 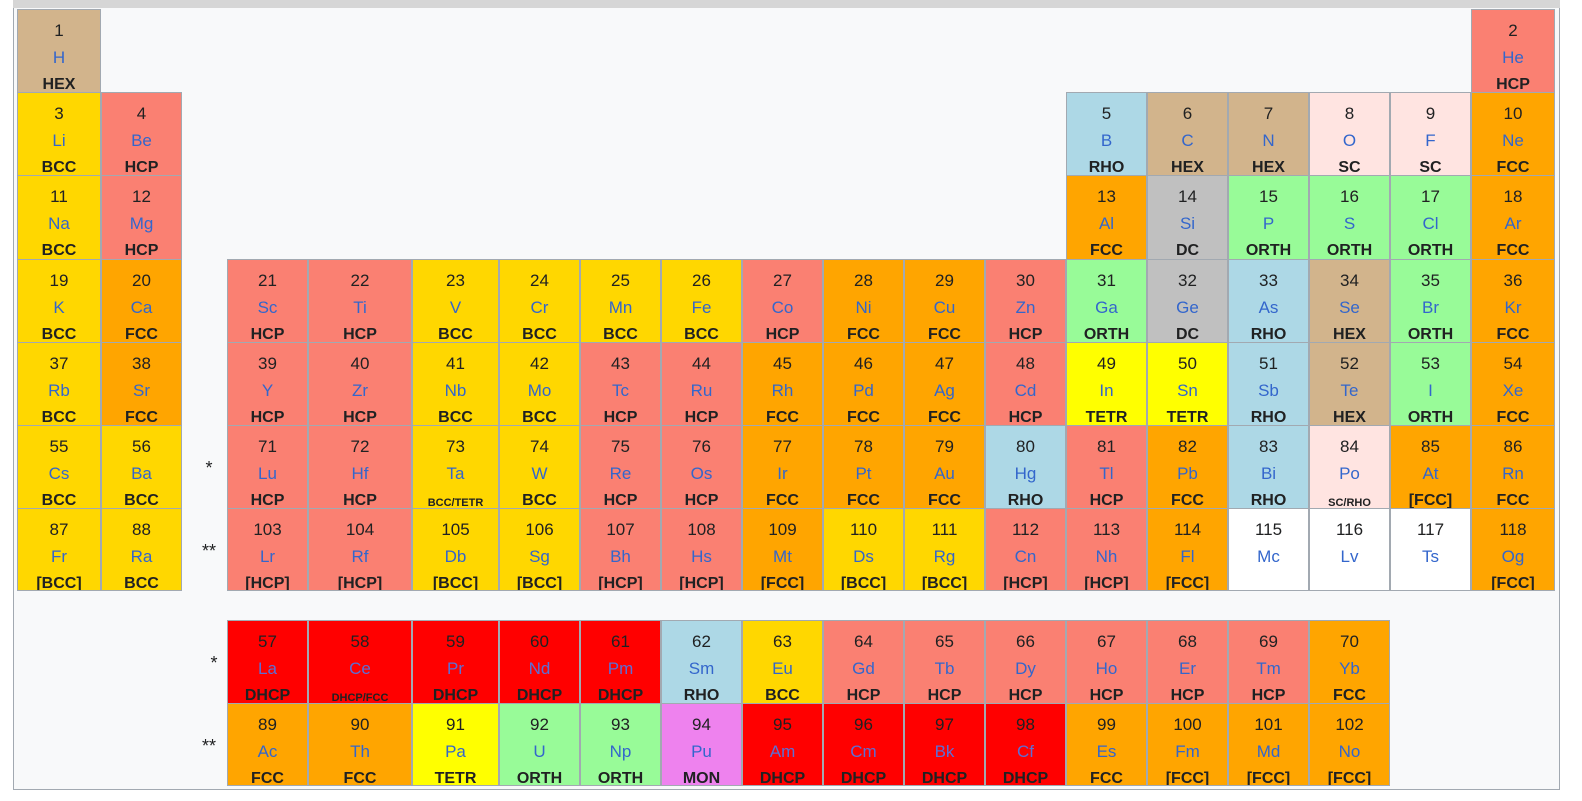 I want to click on element-cell-tc: 43 Tc HCP, so click(x=620, y=384).